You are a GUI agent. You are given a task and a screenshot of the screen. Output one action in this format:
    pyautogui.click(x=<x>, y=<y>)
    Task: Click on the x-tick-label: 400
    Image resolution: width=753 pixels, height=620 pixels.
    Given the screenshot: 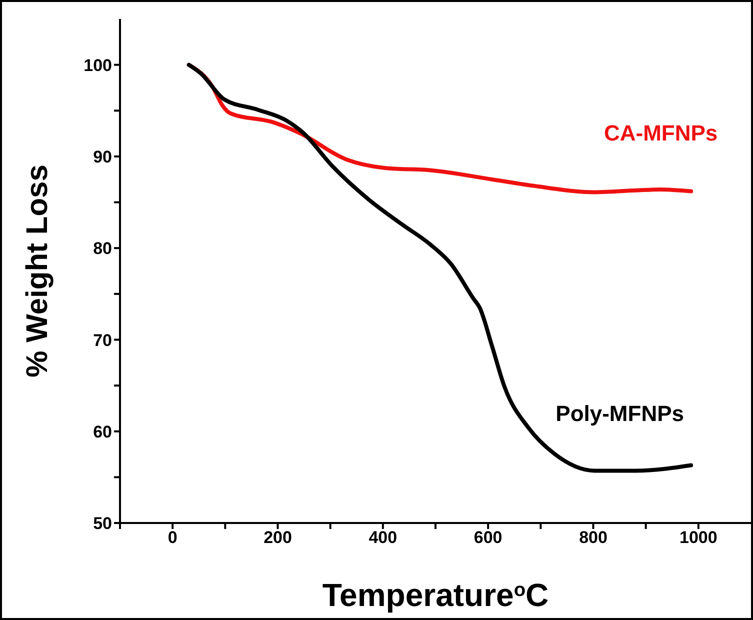 What is the action you would take?
    pyautogui.click(x=383, y=538)
    